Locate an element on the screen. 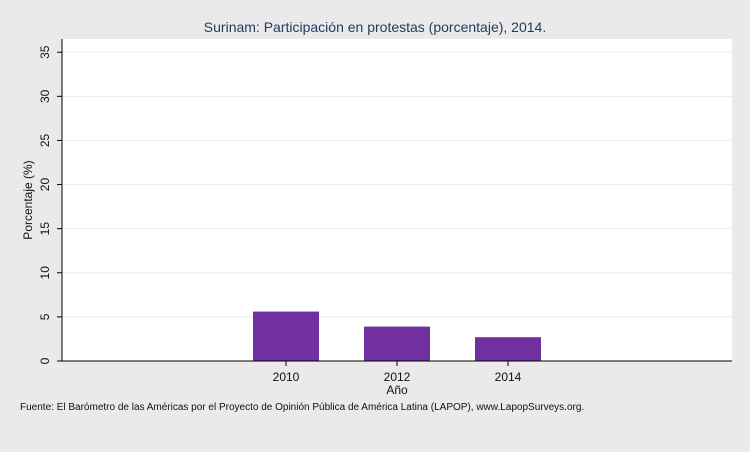  bars is located at coordinates (397, 336).